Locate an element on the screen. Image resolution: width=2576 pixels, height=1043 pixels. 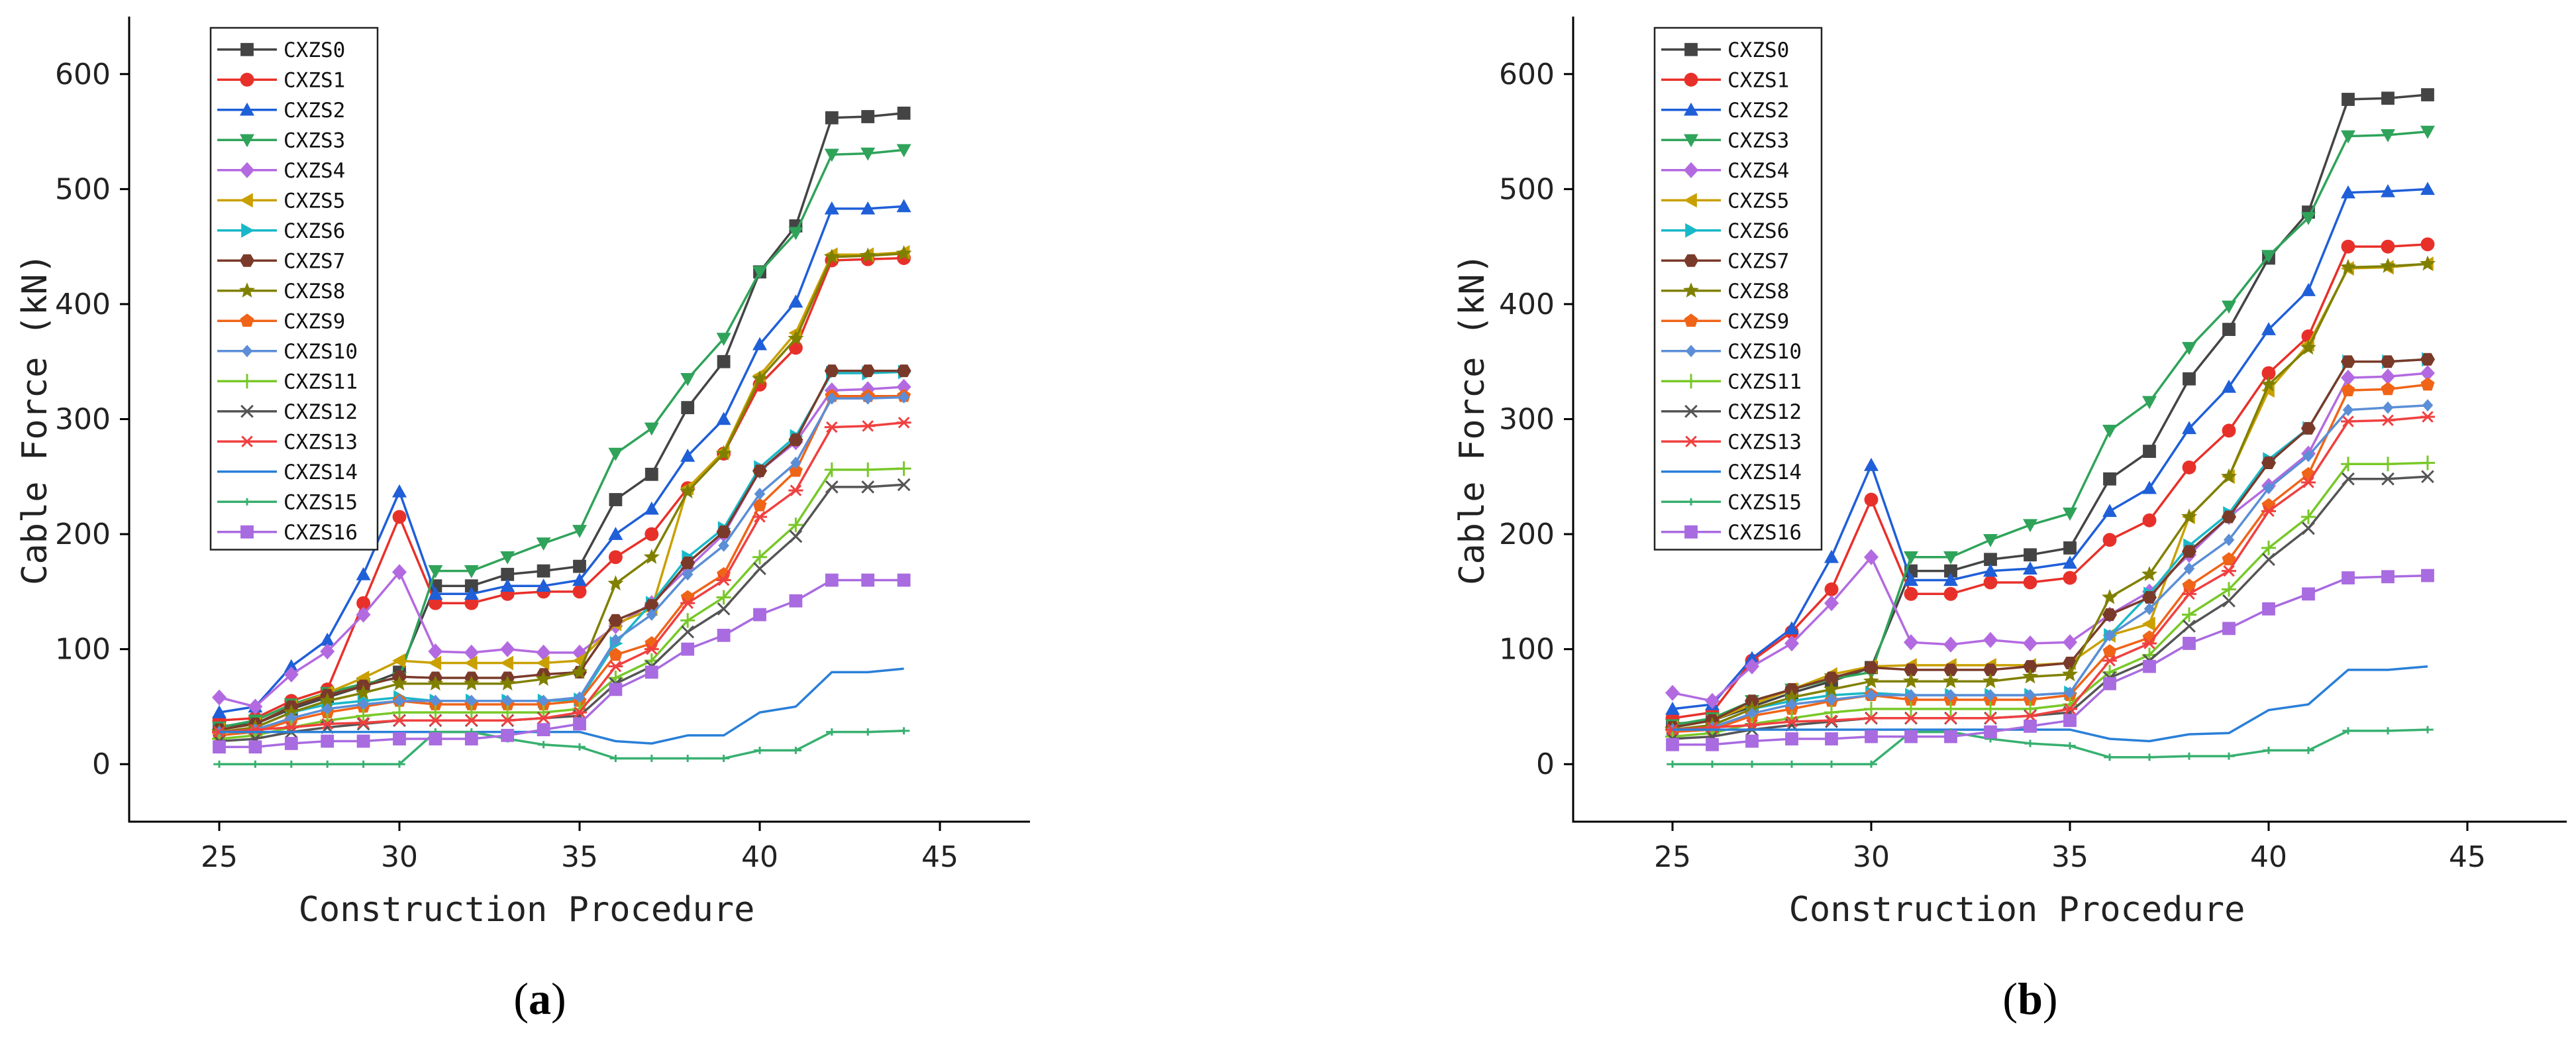
x-tick-label: 45 is located at coordinates (939, 857).